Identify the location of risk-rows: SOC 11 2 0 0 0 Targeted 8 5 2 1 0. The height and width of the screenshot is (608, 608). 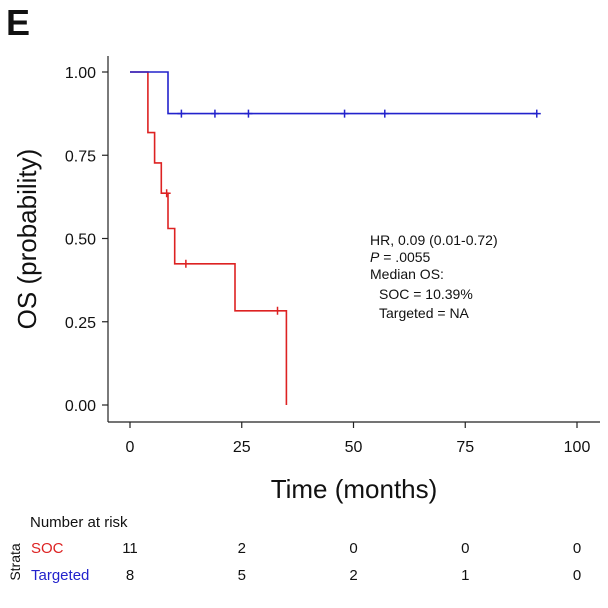
(306, 562).